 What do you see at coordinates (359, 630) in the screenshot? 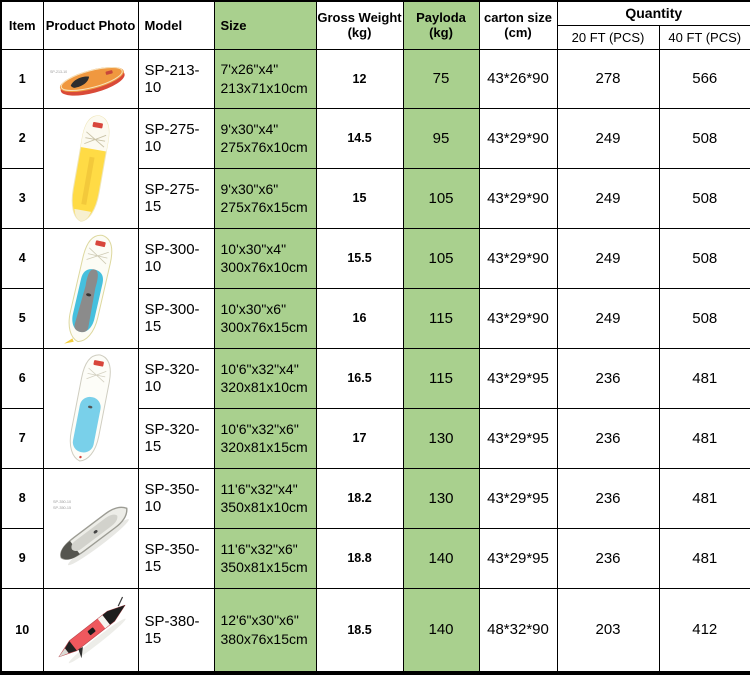
I see `gross-weight-cell: 18.5` at bounding box center [359, 630].